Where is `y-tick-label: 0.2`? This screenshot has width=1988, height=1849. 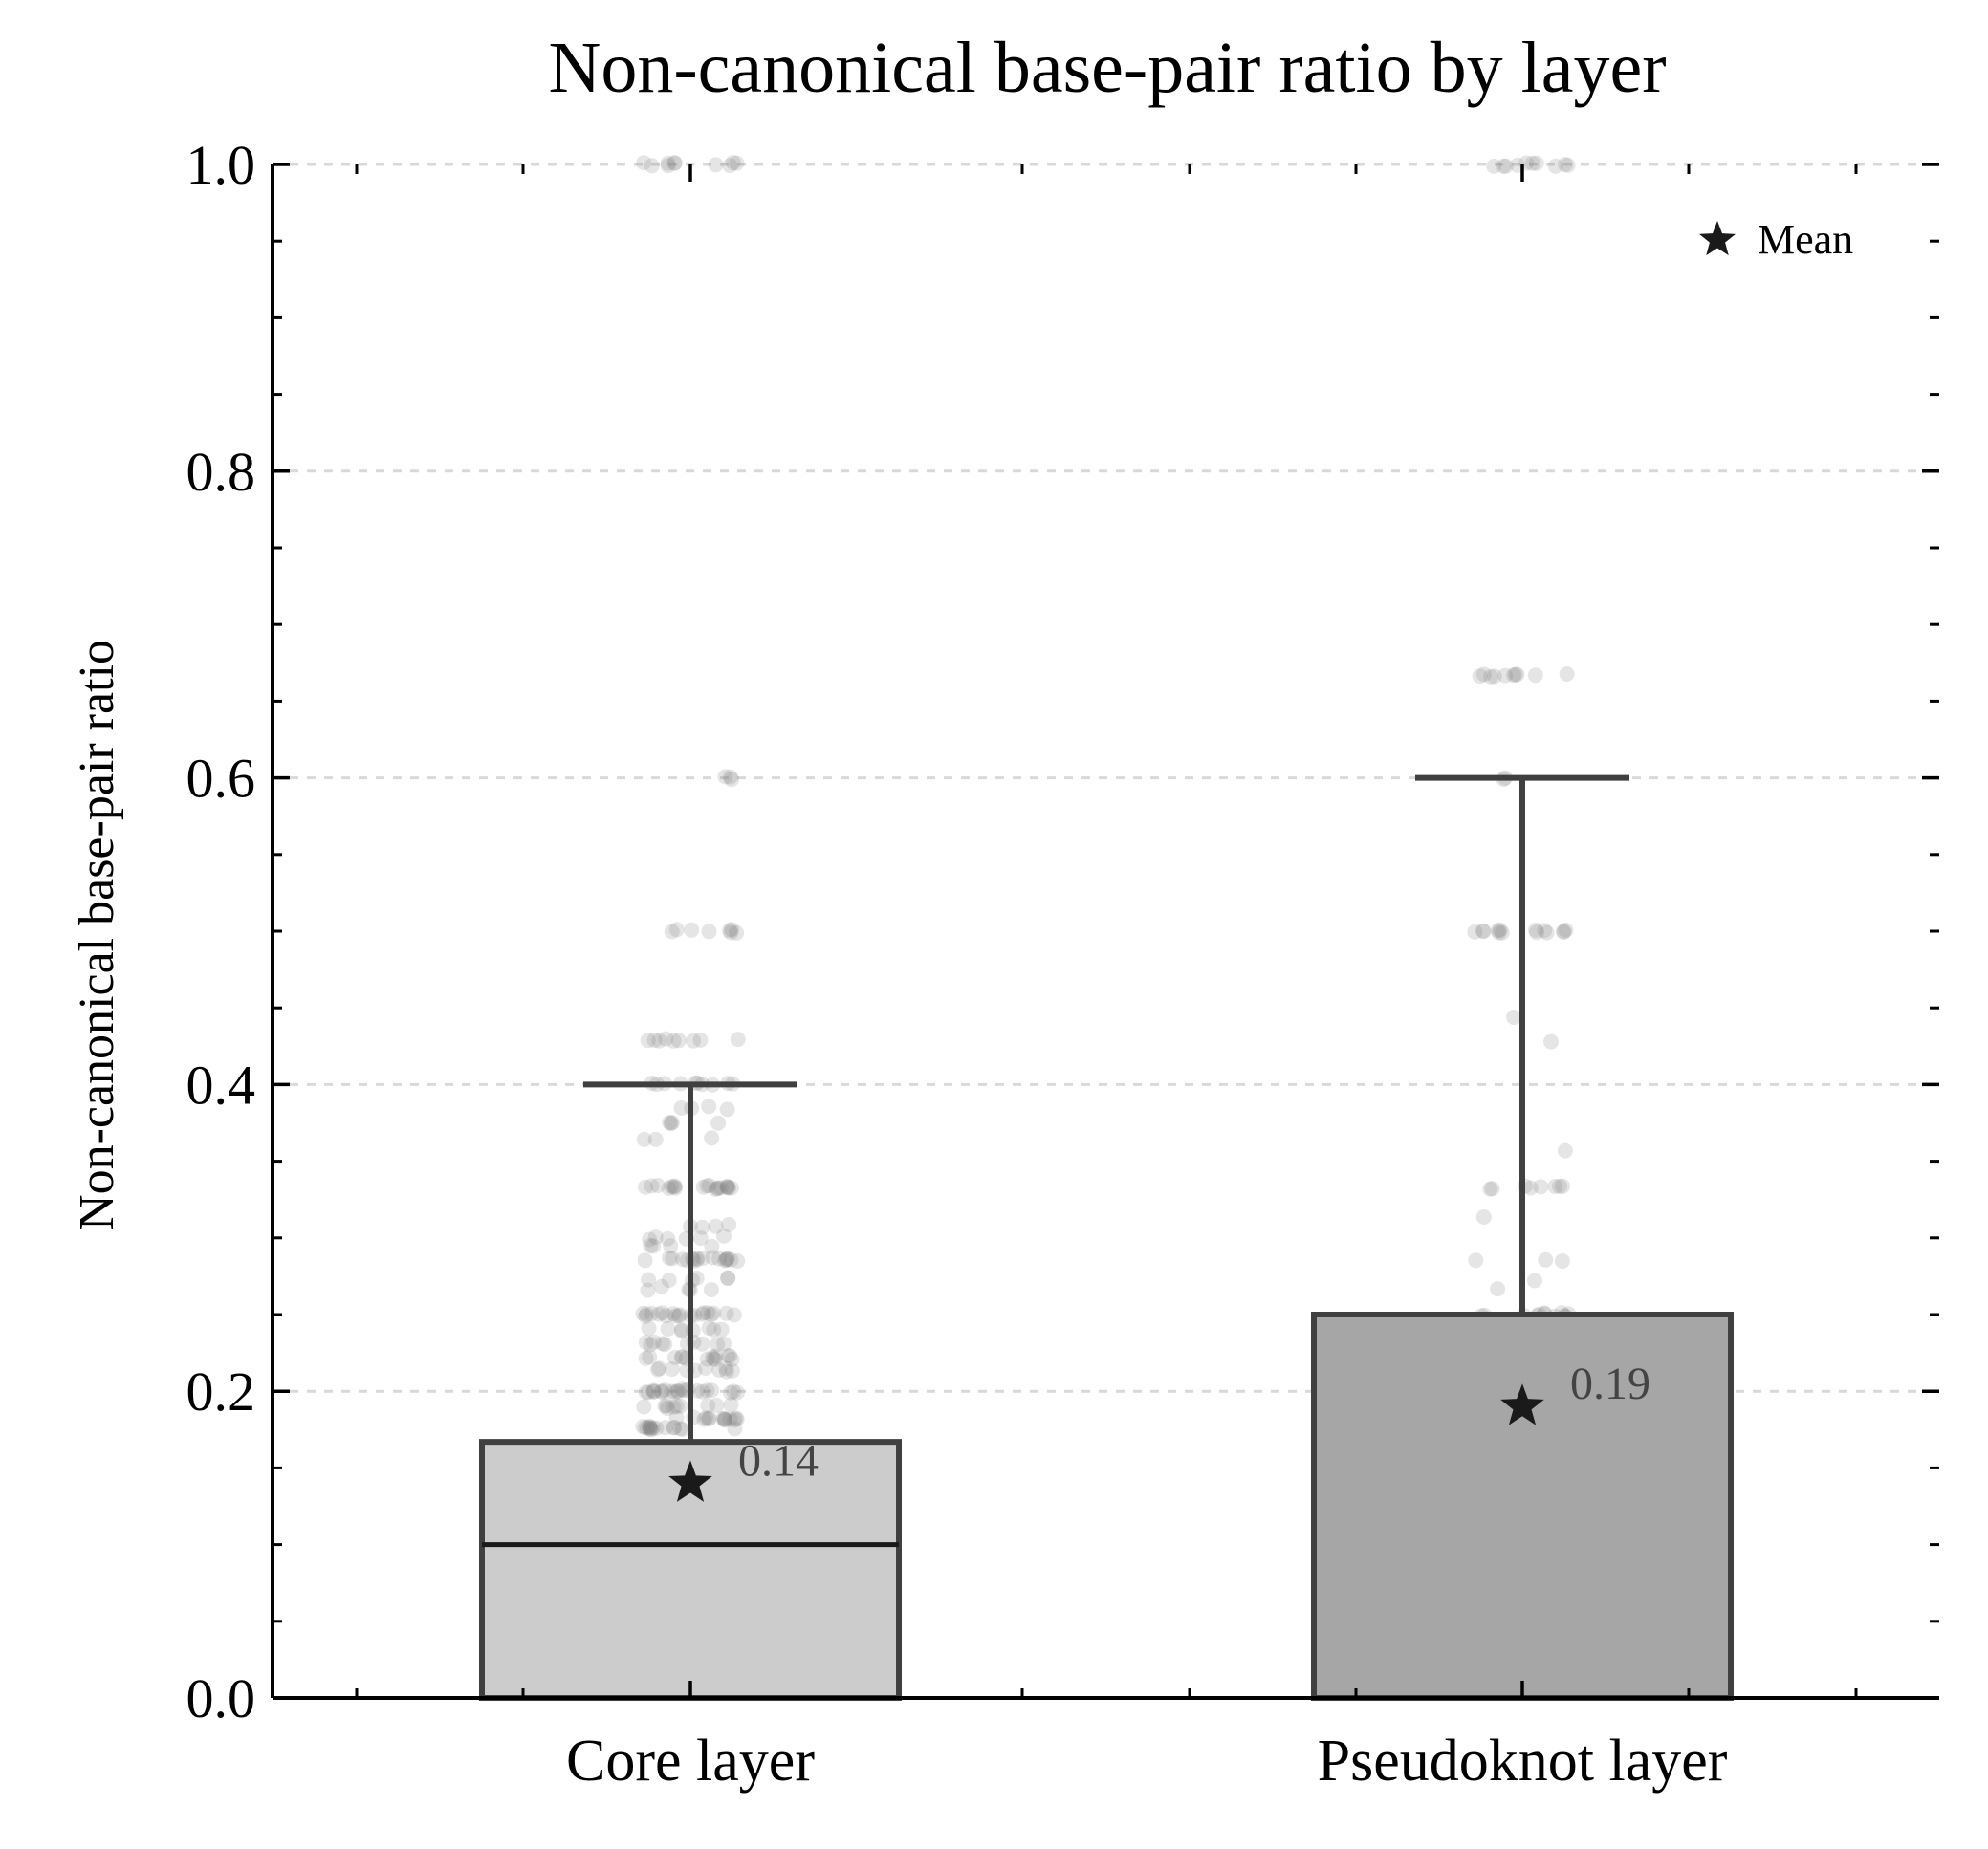
y-tick-label: 0.2 is located at coordinates (221, 1391).